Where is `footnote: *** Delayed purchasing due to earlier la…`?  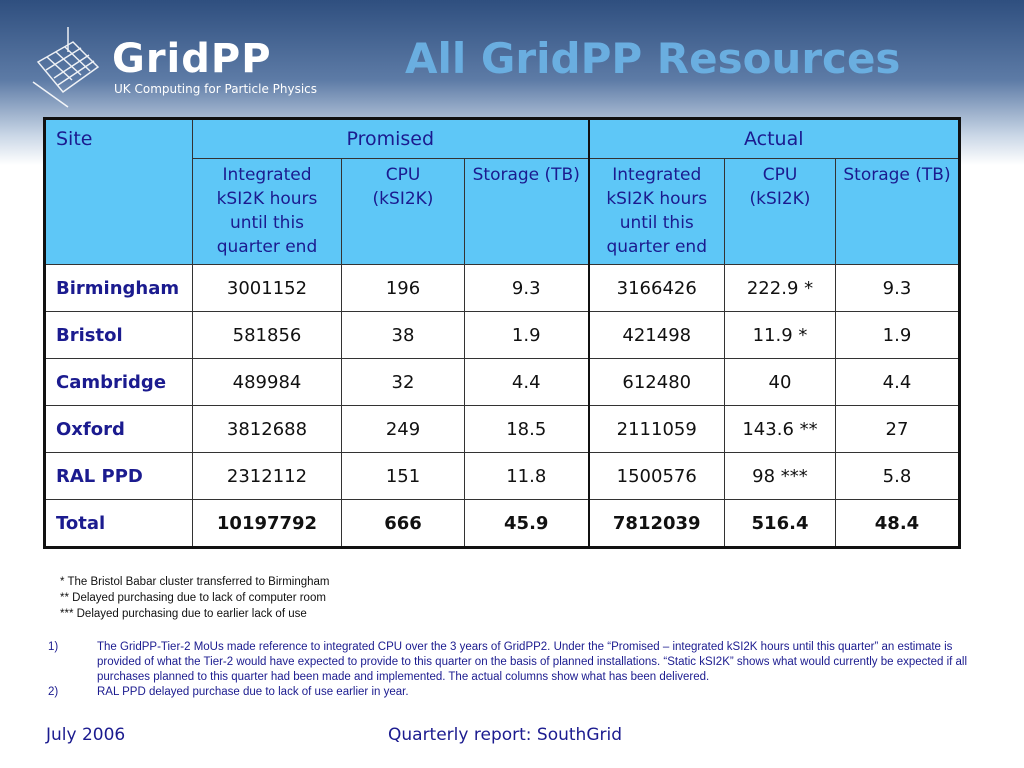
footnote: *** Delayed purchasing due to earlier la… is located at coordinates (183, 614).